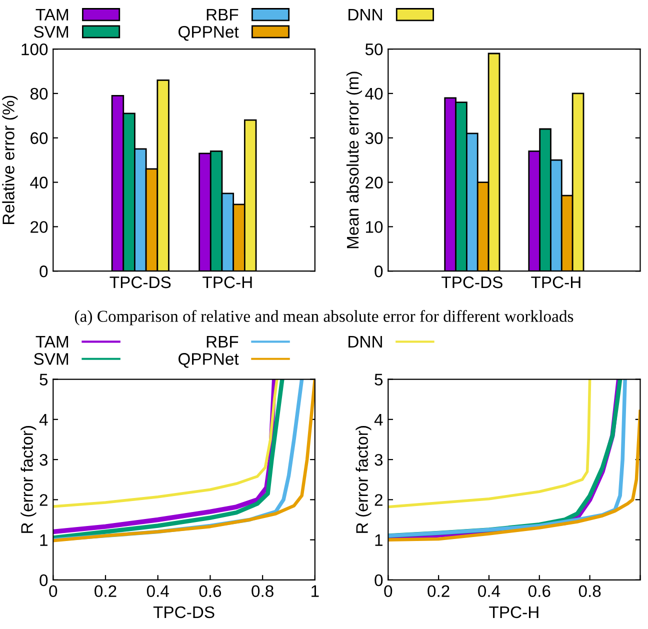  Describe the element at coordinates (324, 318) in the screenshot. I see `text: (a) Comparison of relative and mean absolute error for different workloads` at that location.